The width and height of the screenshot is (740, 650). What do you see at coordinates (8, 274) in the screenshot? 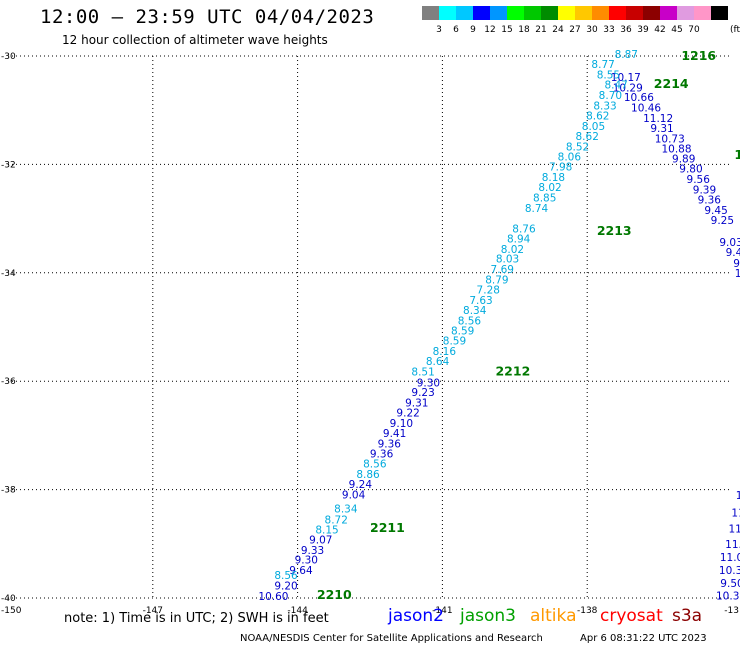
I see `lat-label: -34` at bounding box center [8, 274].